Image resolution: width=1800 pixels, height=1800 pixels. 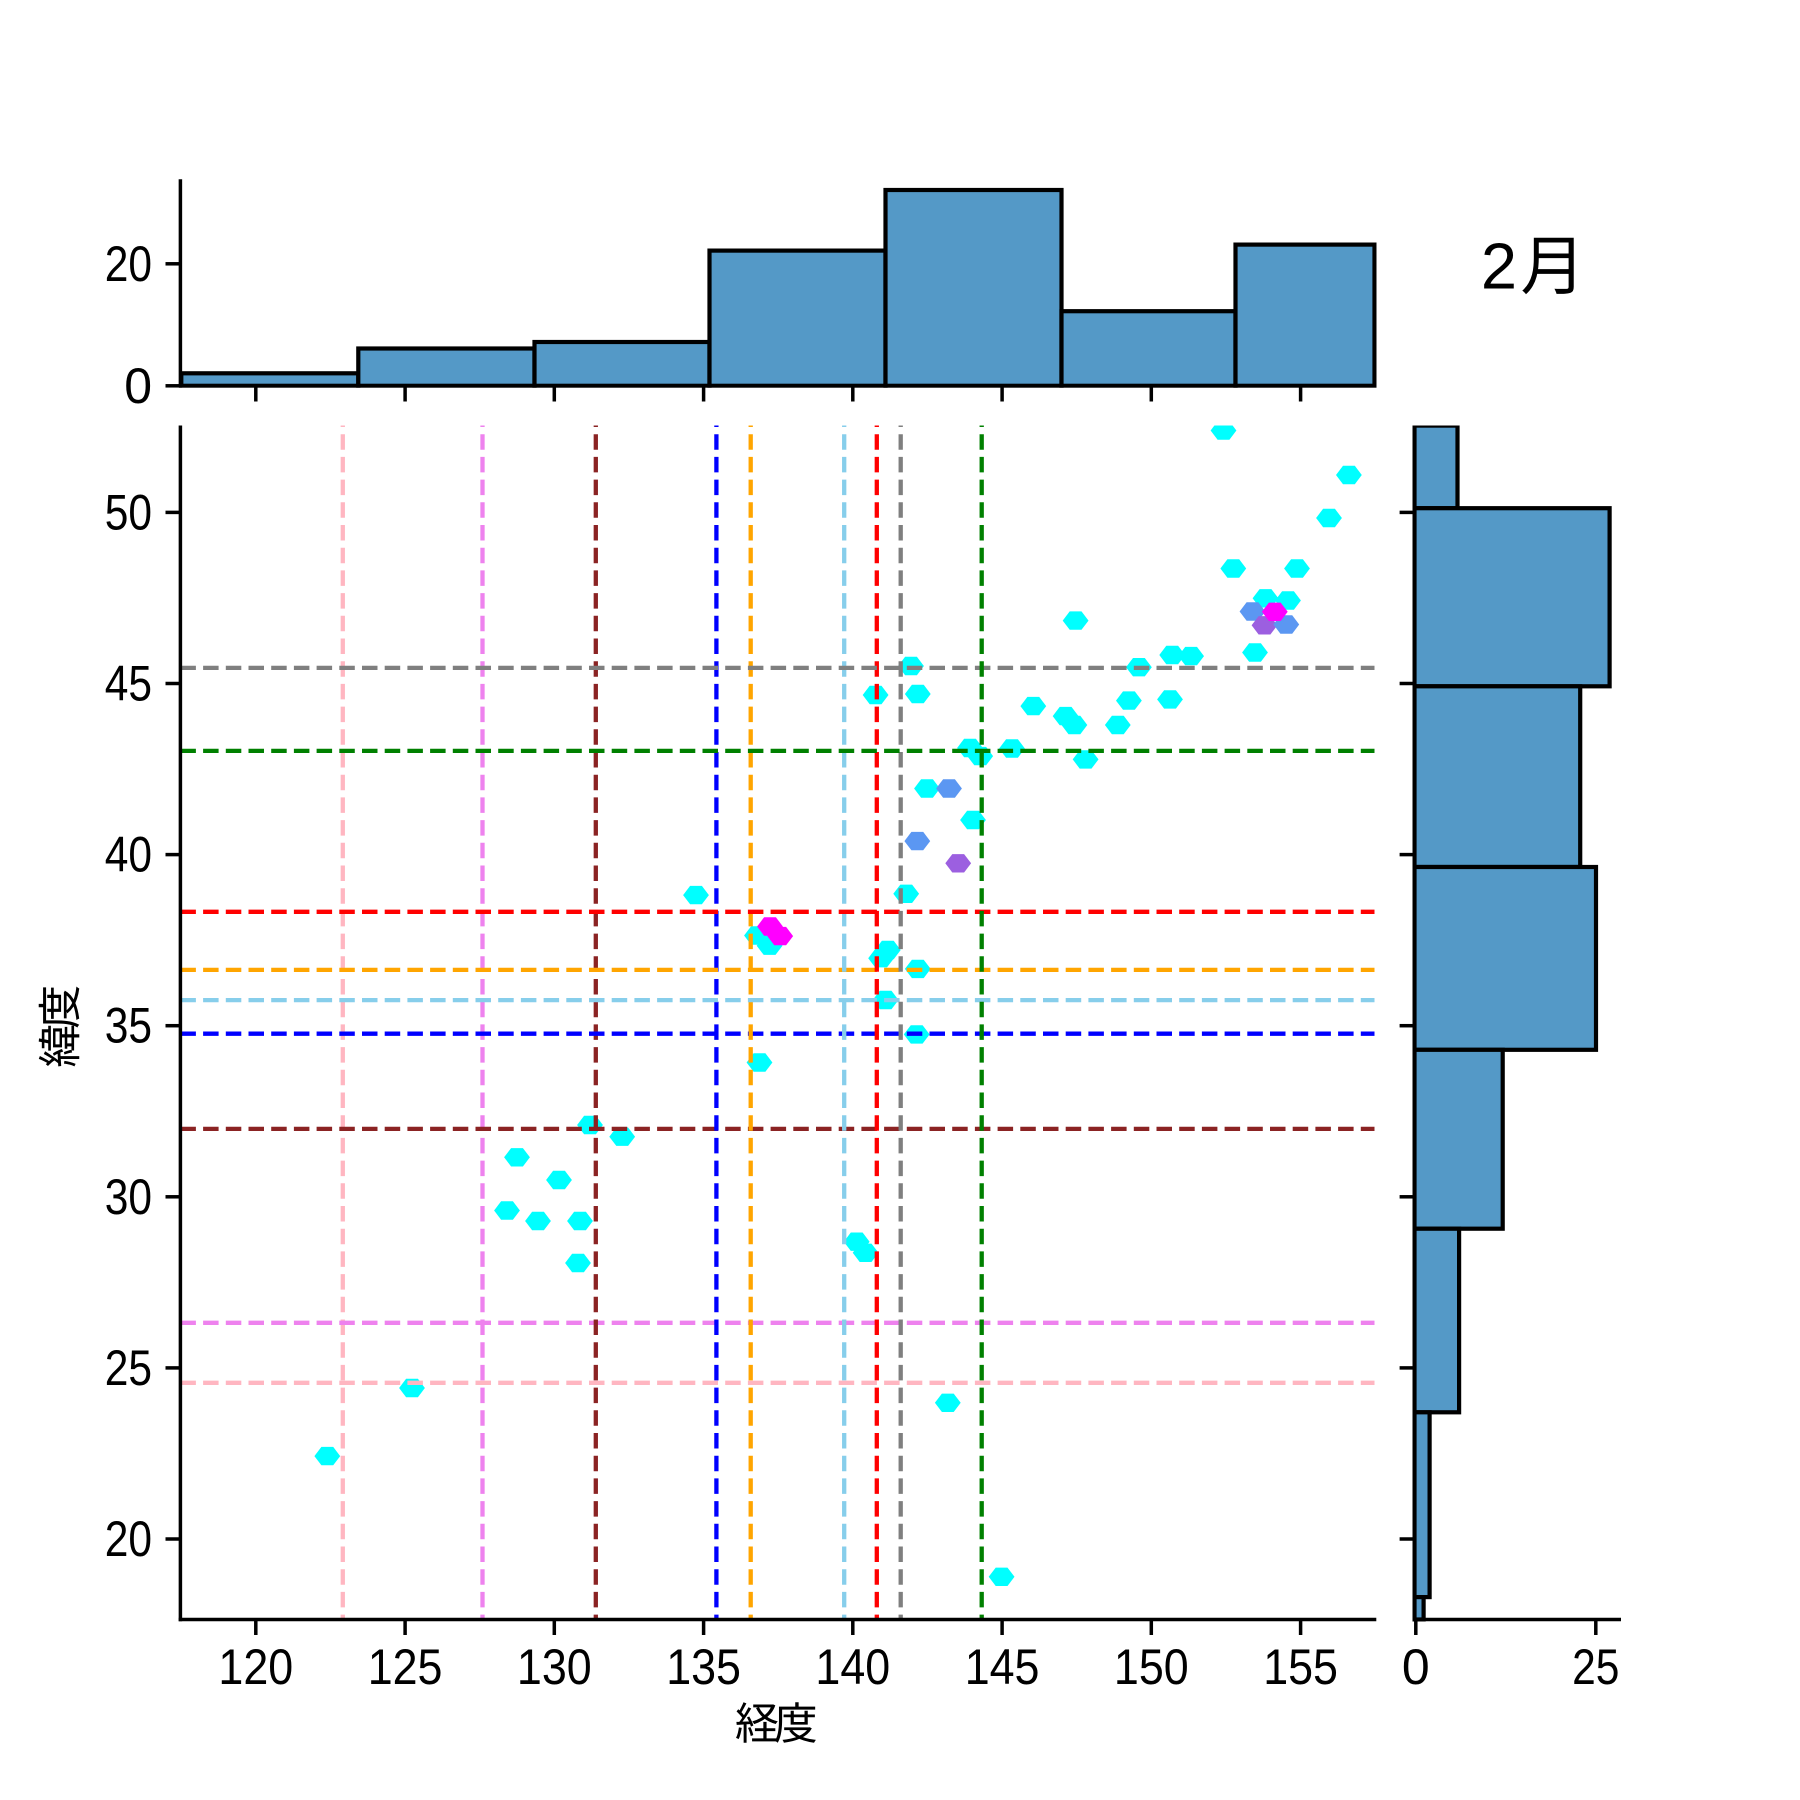 I want to click on svg-text: 30, so click(x=128, y=1197).